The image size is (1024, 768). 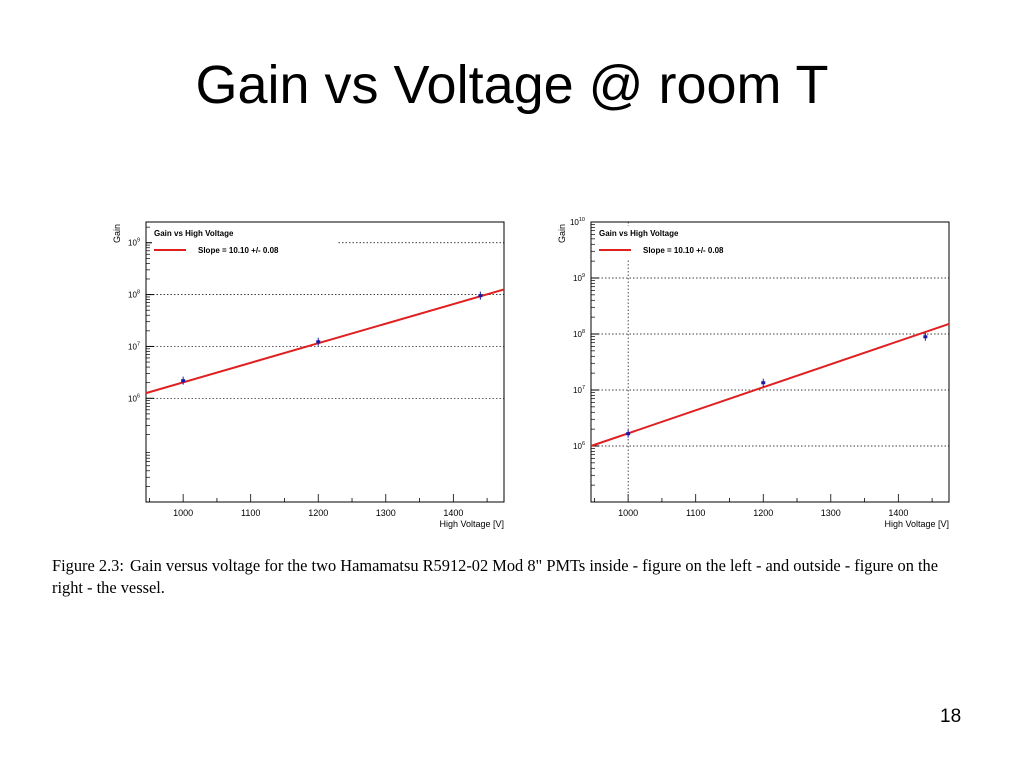 What do you see at coordinates (512, 85) in the screenshot?
I see `slide-title: Gain vs Voltage @ room T` at bounding box center [512, 85].